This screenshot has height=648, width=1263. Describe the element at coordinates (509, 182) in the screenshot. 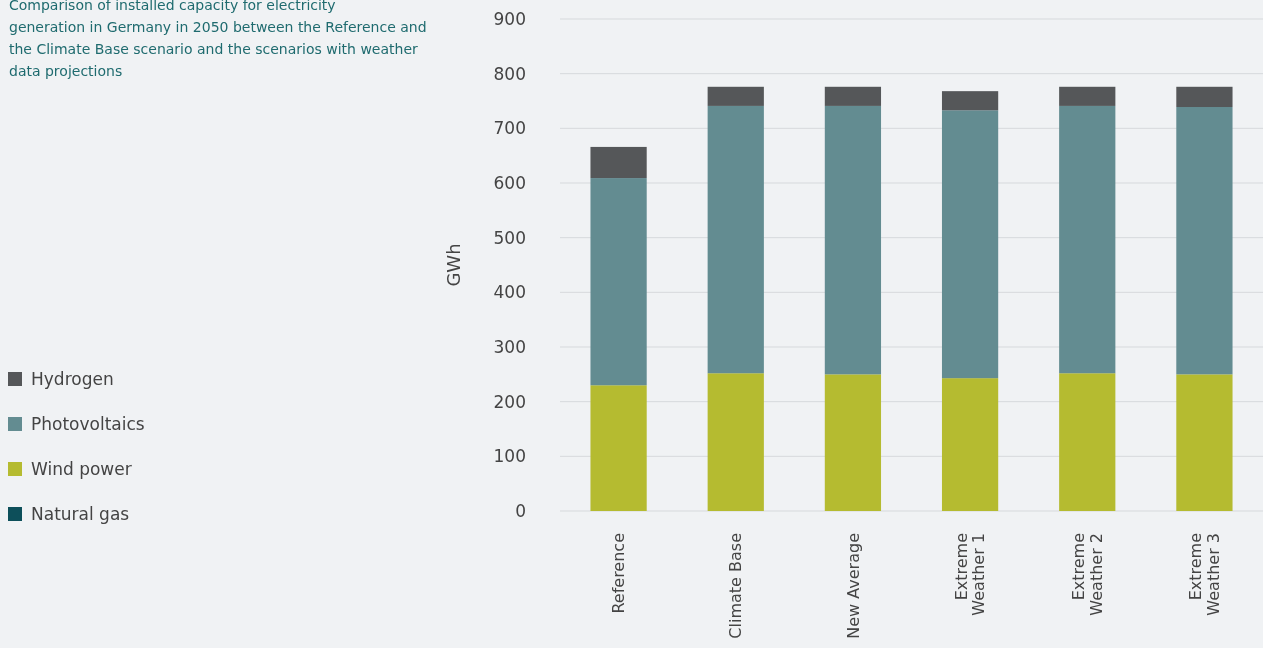

I see `y-tick-label: 600` at that location.